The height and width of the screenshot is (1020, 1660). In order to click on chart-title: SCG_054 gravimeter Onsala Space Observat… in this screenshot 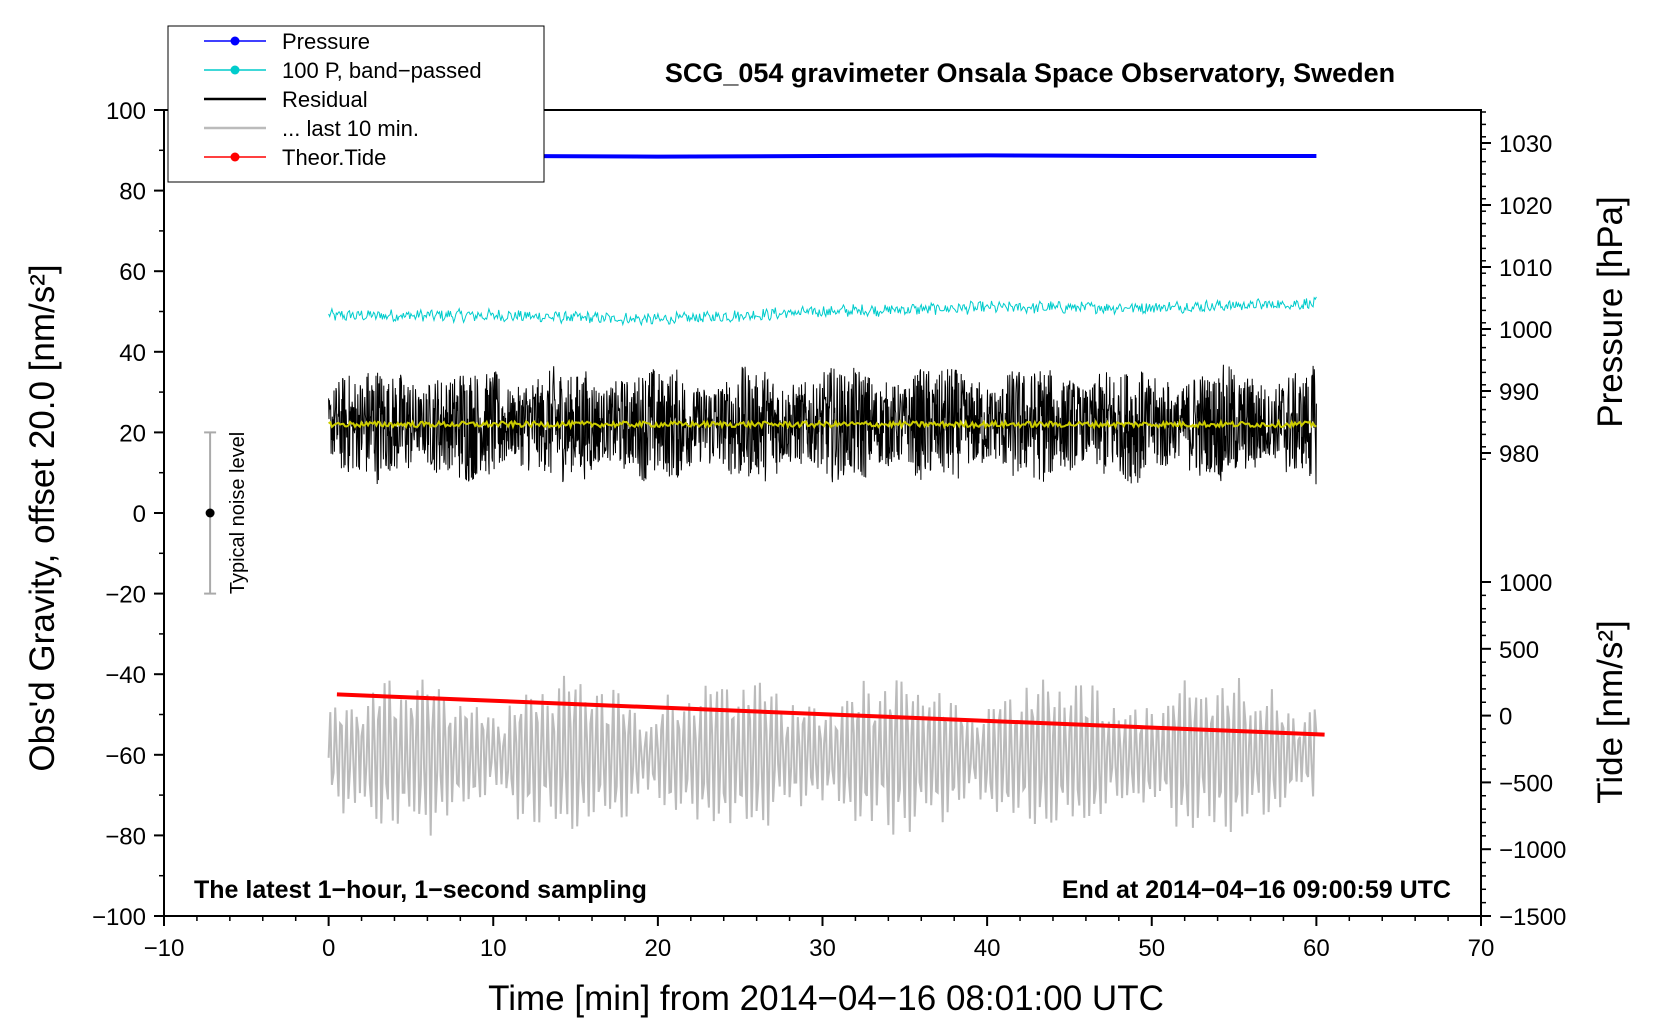, I will do `click(1030, 73)`.